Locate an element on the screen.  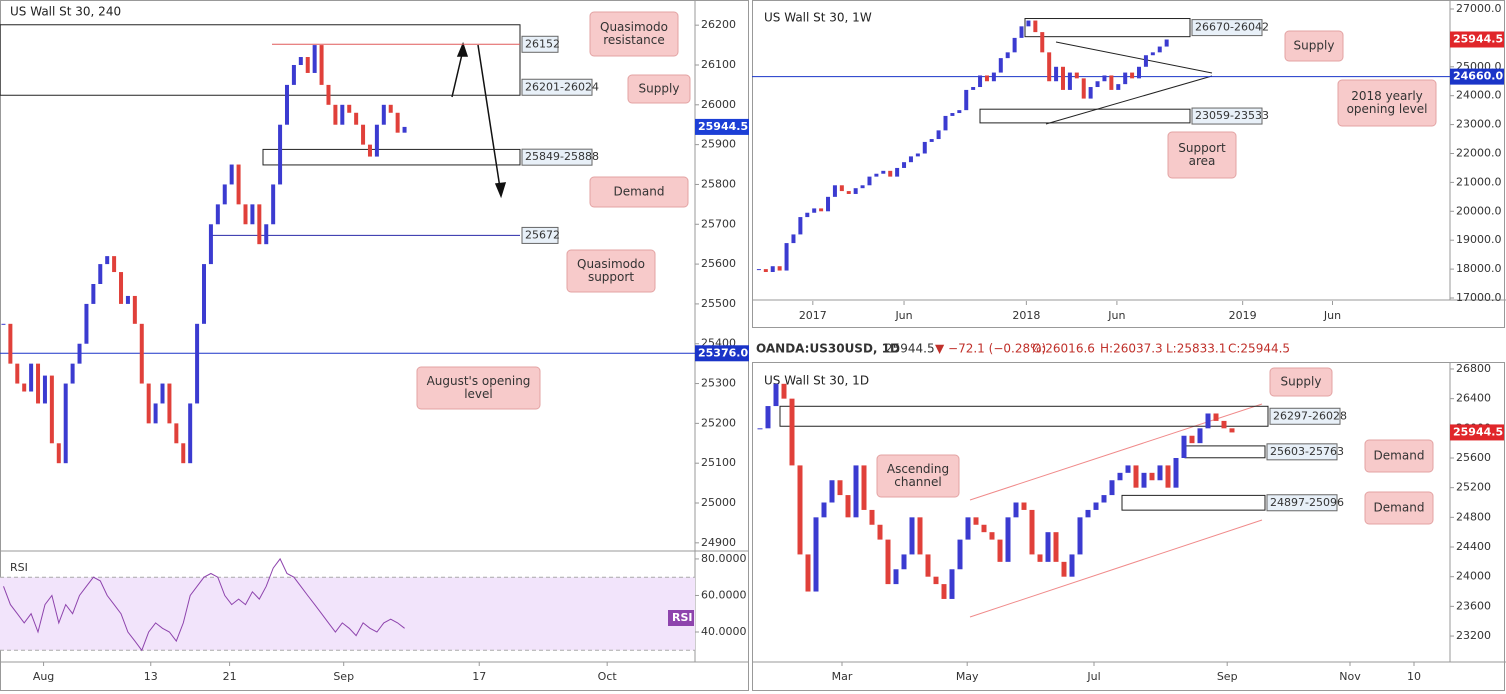
channel is located at coordinates (1116, 510).